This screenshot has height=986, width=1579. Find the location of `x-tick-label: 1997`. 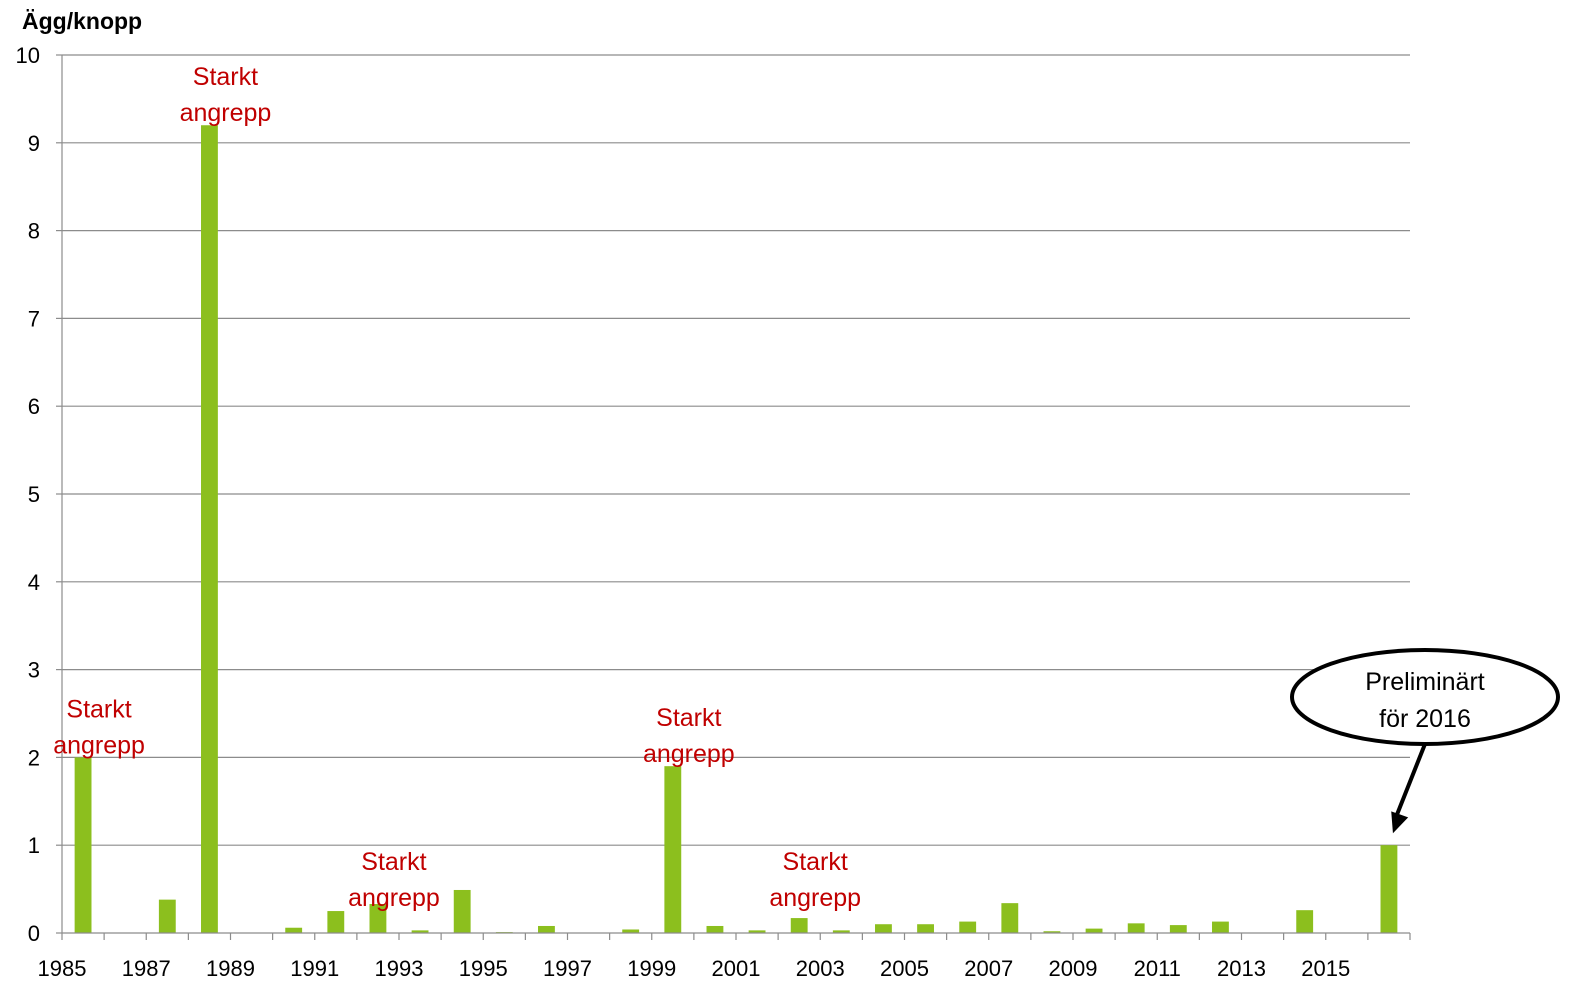

x-tick-label: 1997 is located at coordinates (567, 968).